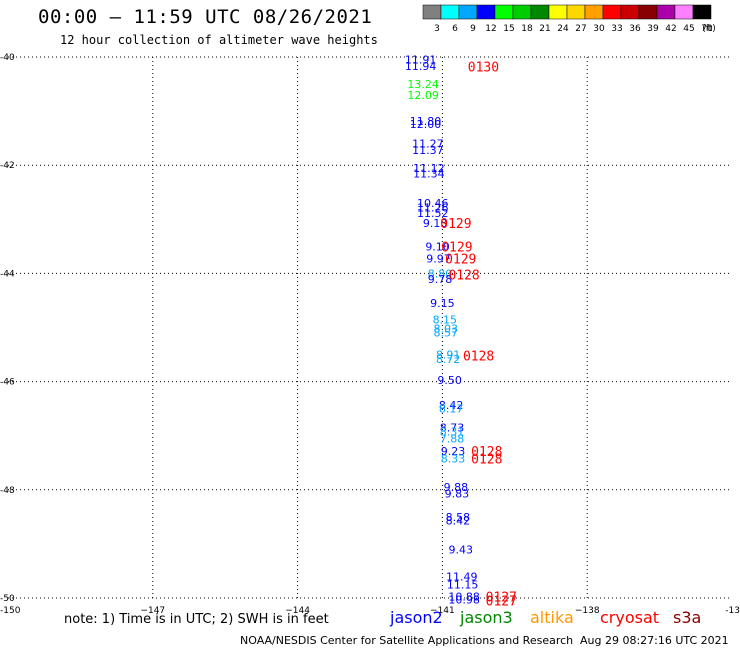  Describe the element at coordinates (463, 584) in the screenshot. I see `wave-height-label: 11.15` at that location.